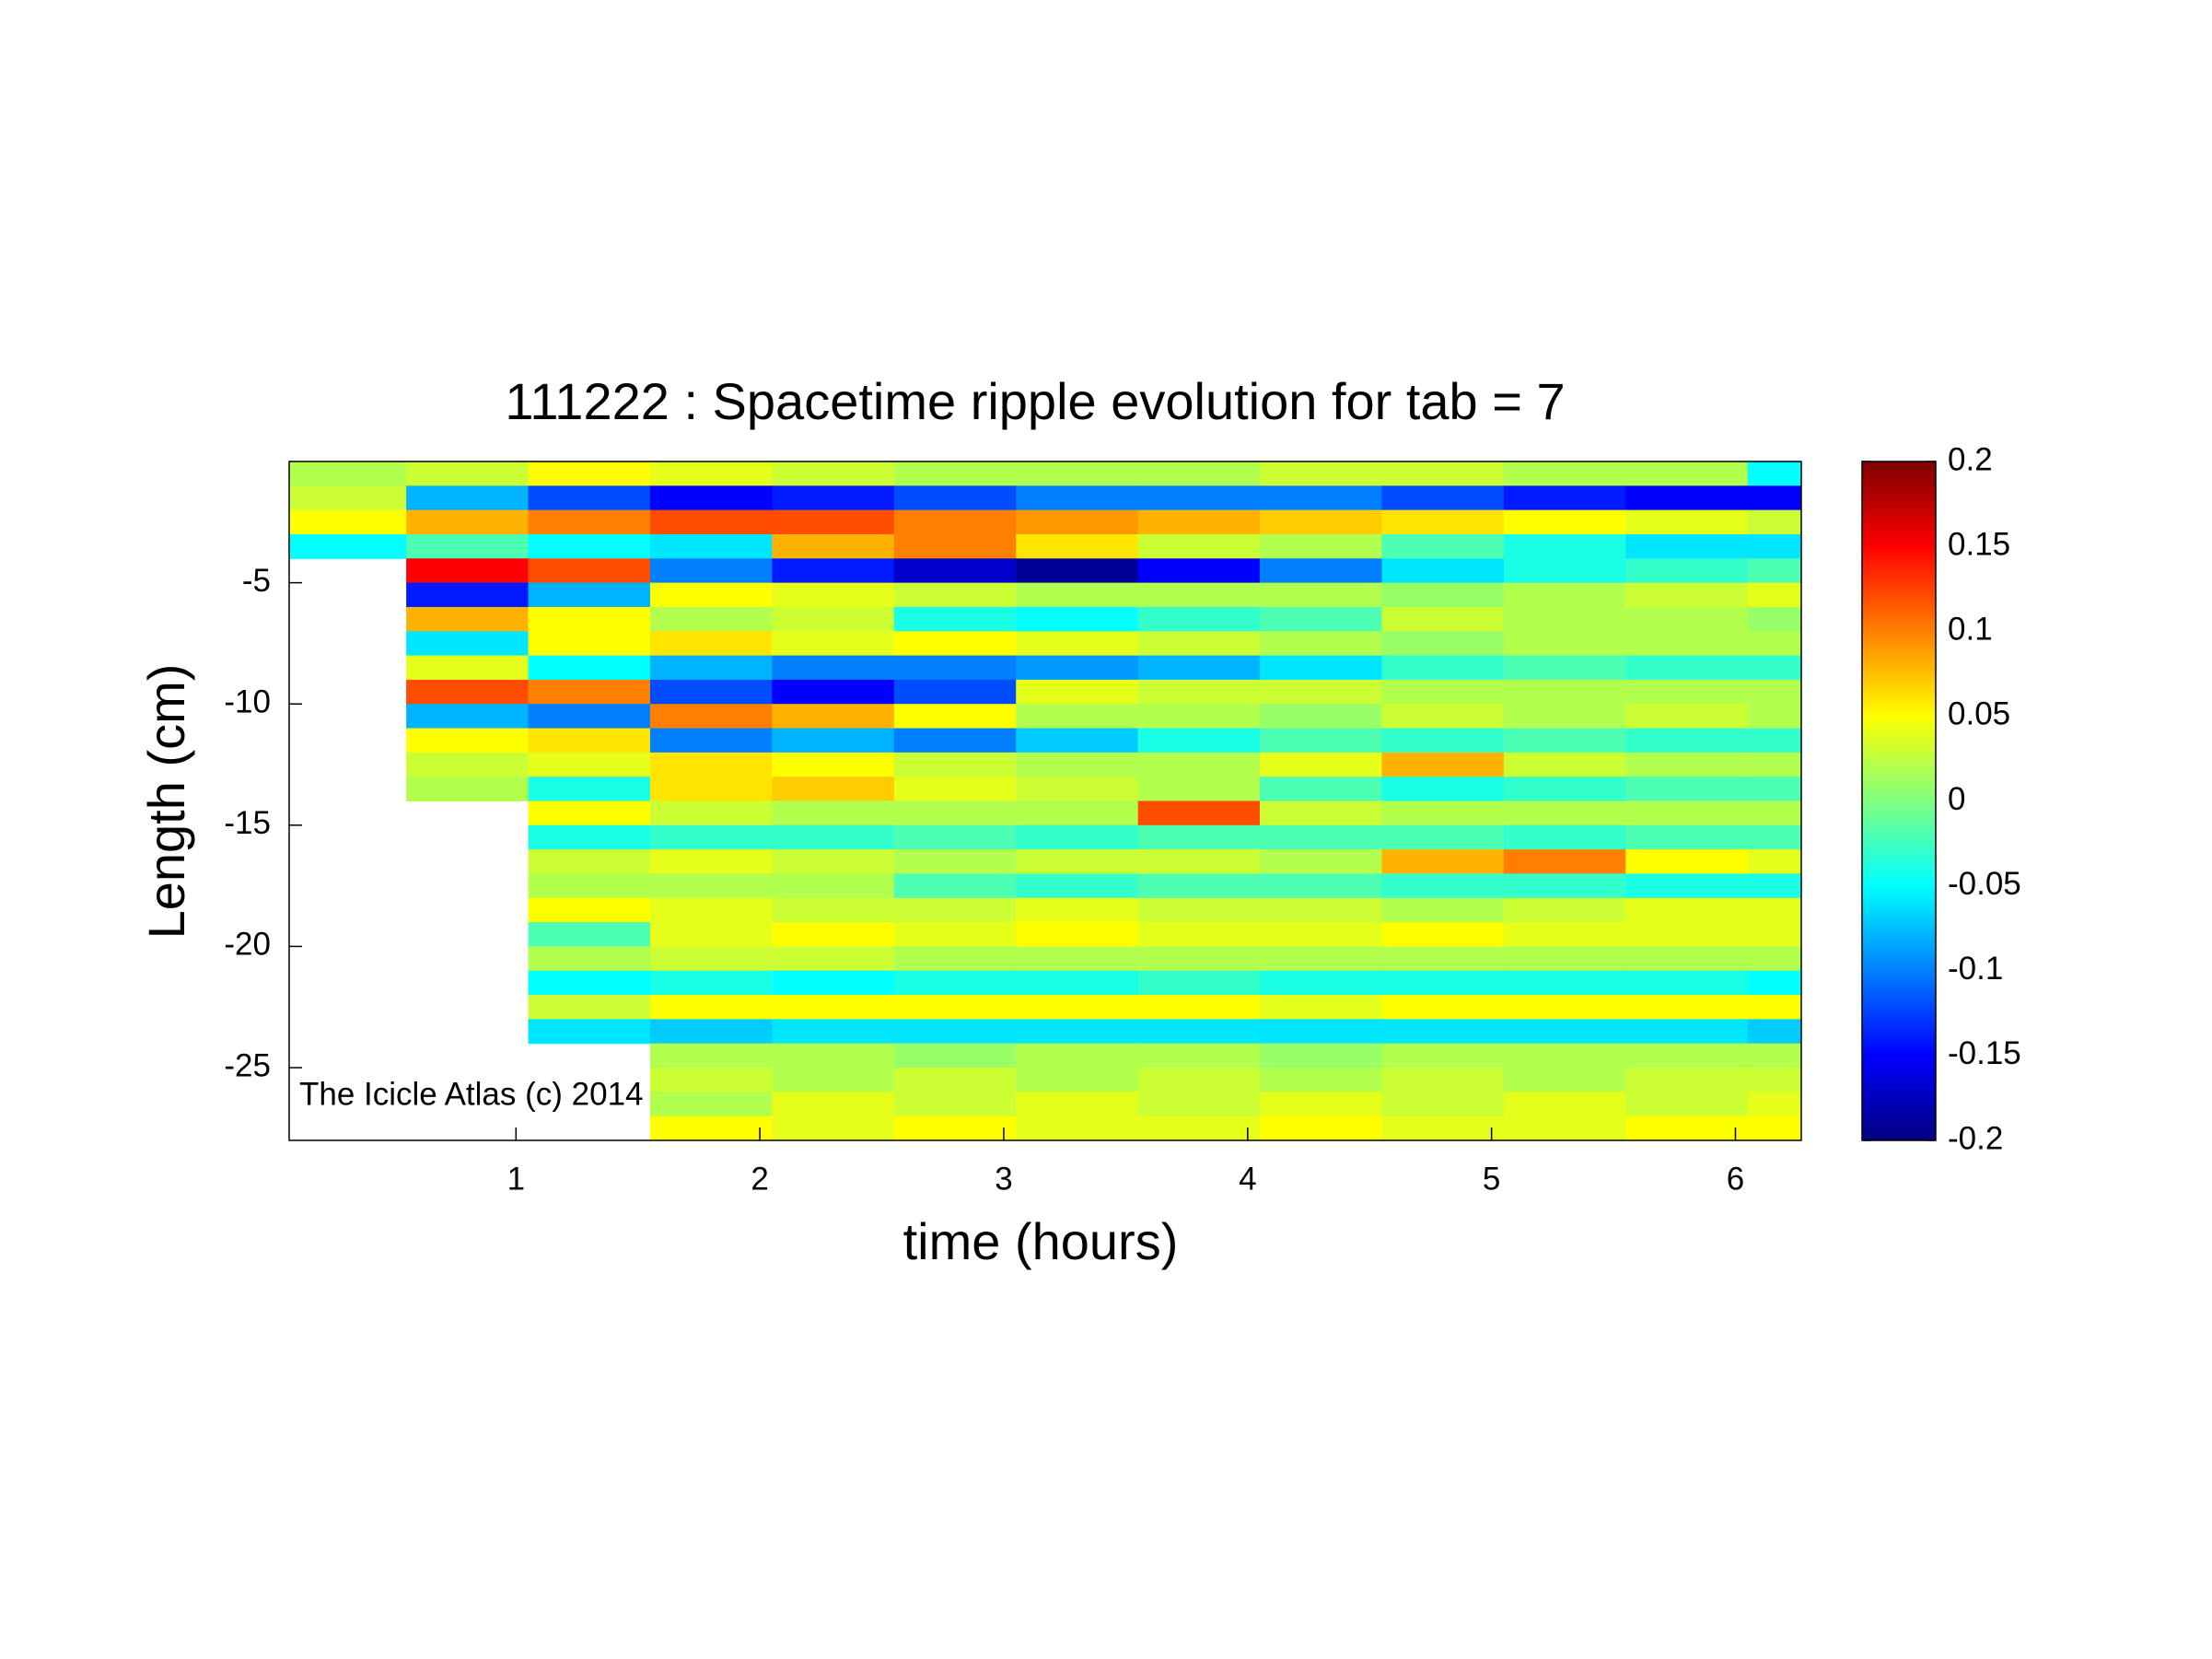 The image size is (2212, 1659). What do you see at coordinates (1004, 1179) in the screenshot?
I see `x-tick-label: 3` at bounding box center [1004, 1179].